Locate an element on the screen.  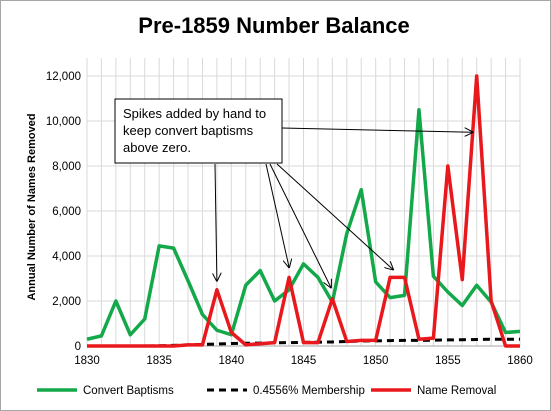
annotation-text-line: above zero. is located at coordinates (157, 147).